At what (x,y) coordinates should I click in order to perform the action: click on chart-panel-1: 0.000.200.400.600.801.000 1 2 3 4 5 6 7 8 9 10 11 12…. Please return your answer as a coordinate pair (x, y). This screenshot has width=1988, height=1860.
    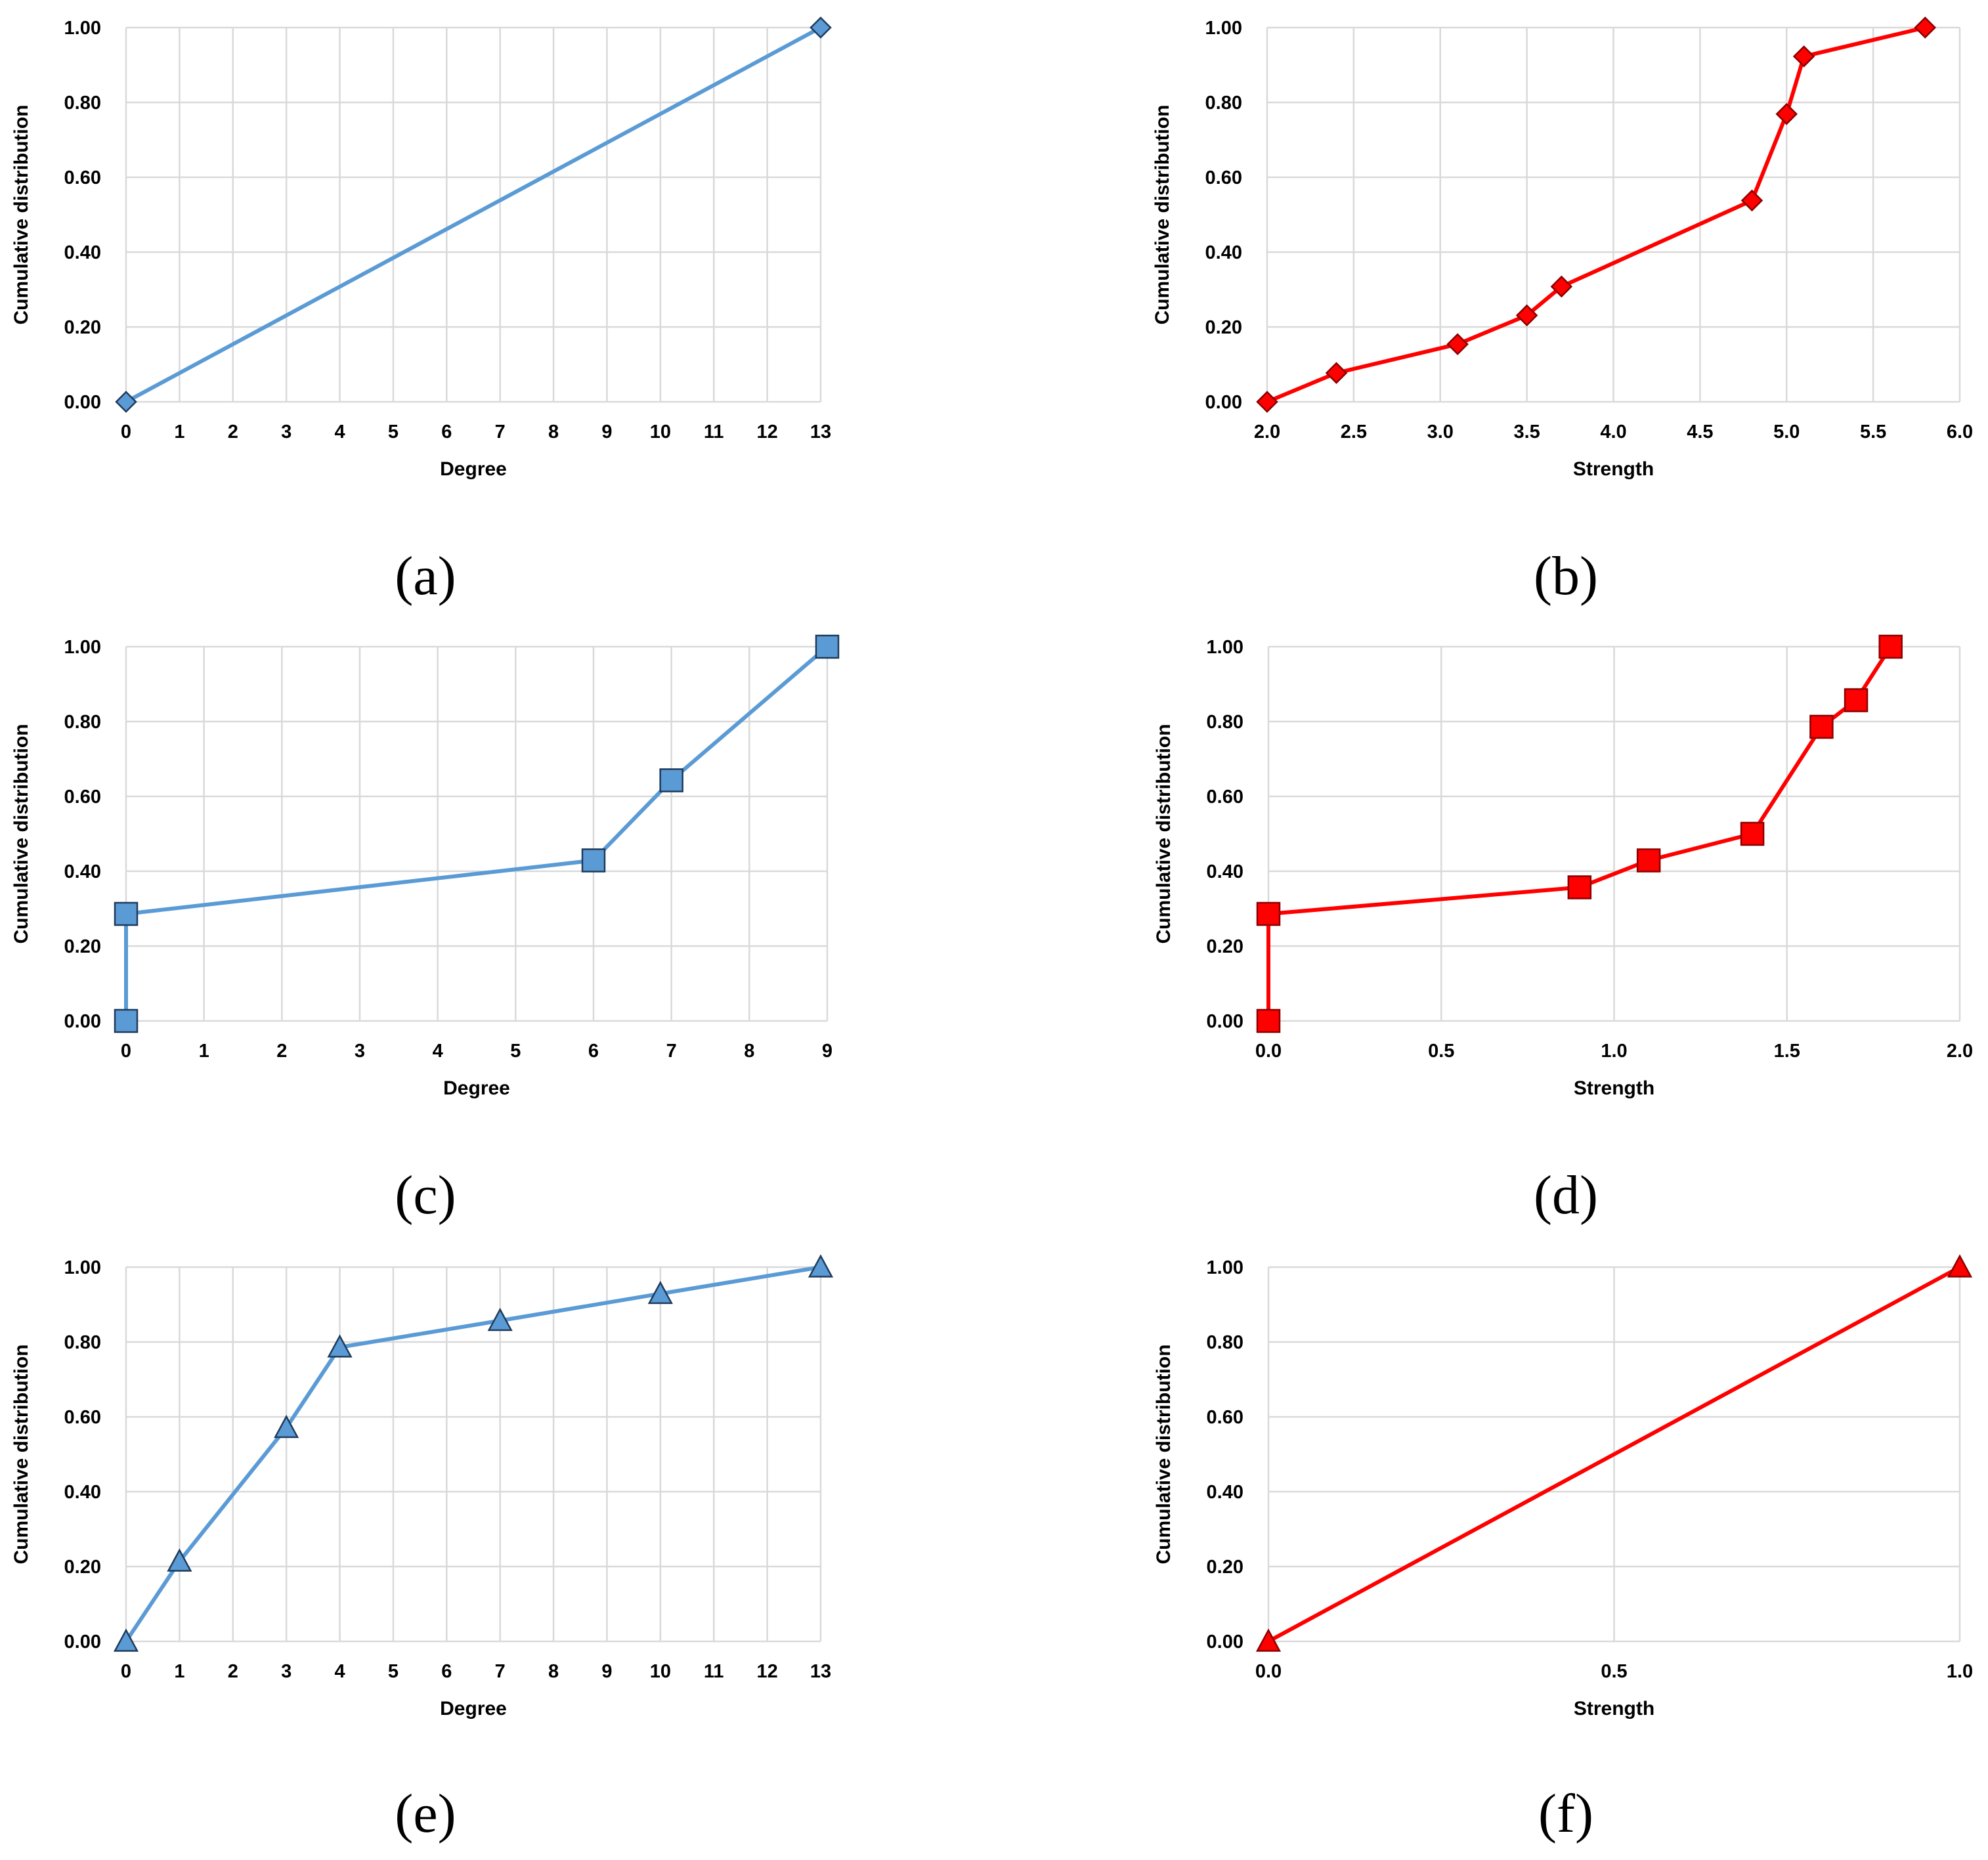
    Looking at the image, I should click on (422, 311).